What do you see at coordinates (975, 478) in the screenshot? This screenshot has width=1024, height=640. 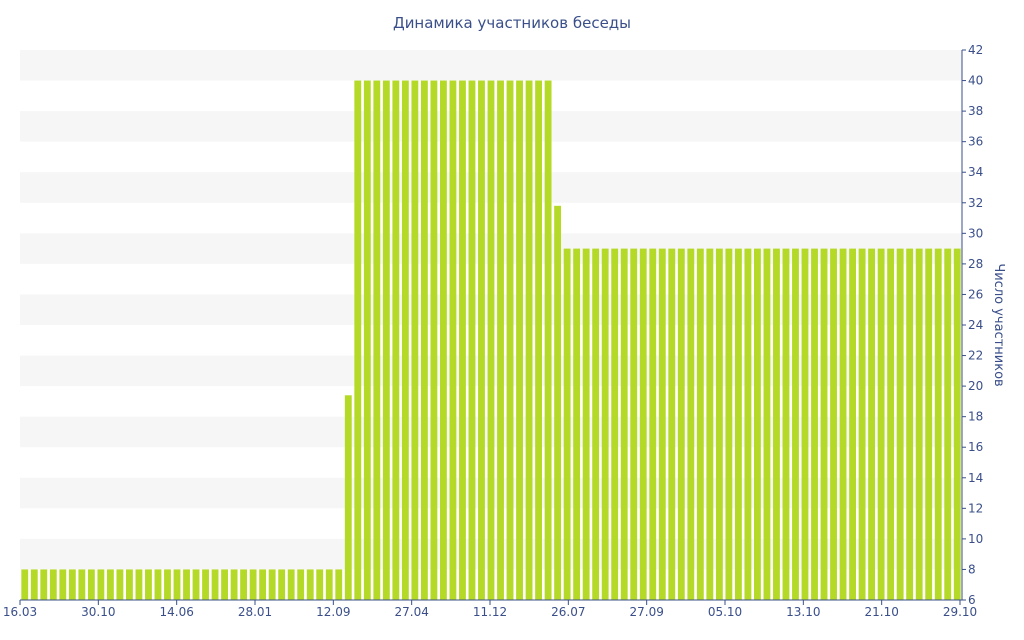 I see `y-tick-label: 14` at bounding box center [975, 478].